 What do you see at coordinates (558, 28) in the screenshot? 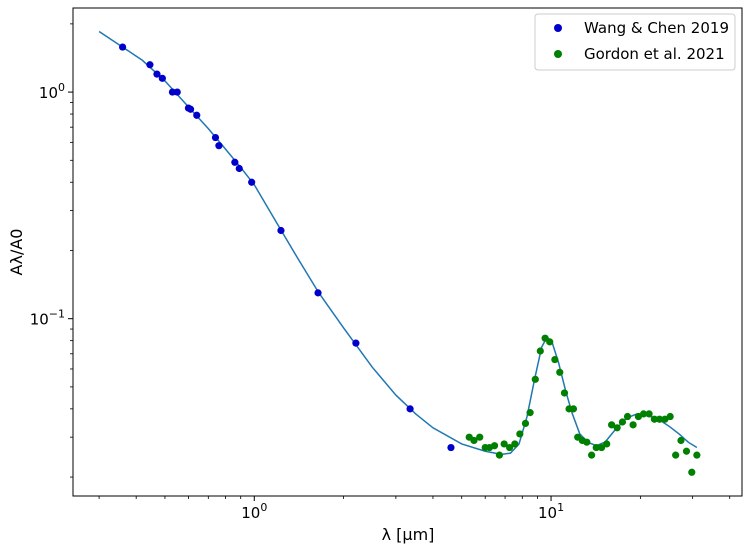
I see `legend-marker-wang-chen` at bounding box center [558, 28].